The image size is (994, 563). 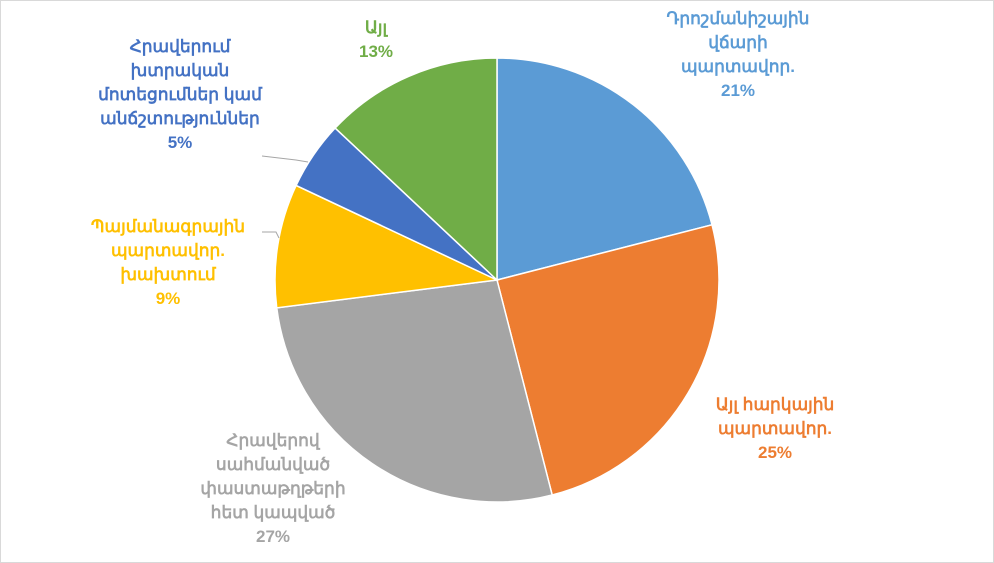 I want to click on data-label-text: հետ կապված, so click(x=273, y=512).